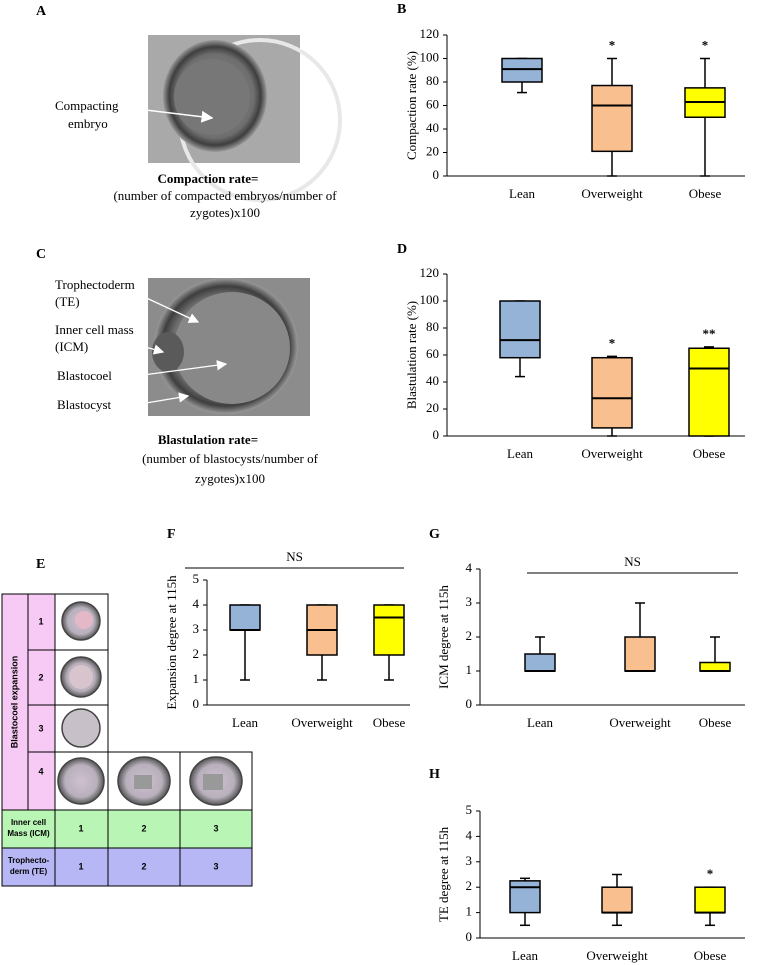 The width and height of the screenshot is (768, 965). Describe the element at coordinates (84, 404) in the screenshot. I see `image-label: Blastocyst` at that location.